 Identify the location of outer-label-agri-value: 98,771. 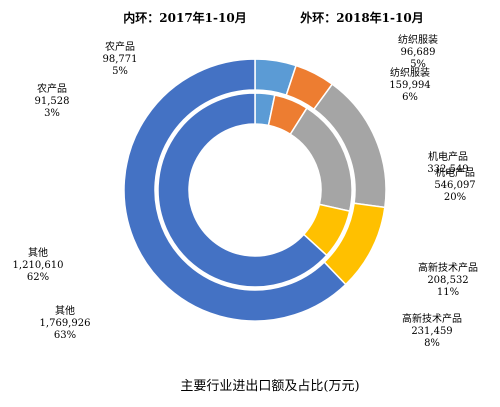
(120, 59).